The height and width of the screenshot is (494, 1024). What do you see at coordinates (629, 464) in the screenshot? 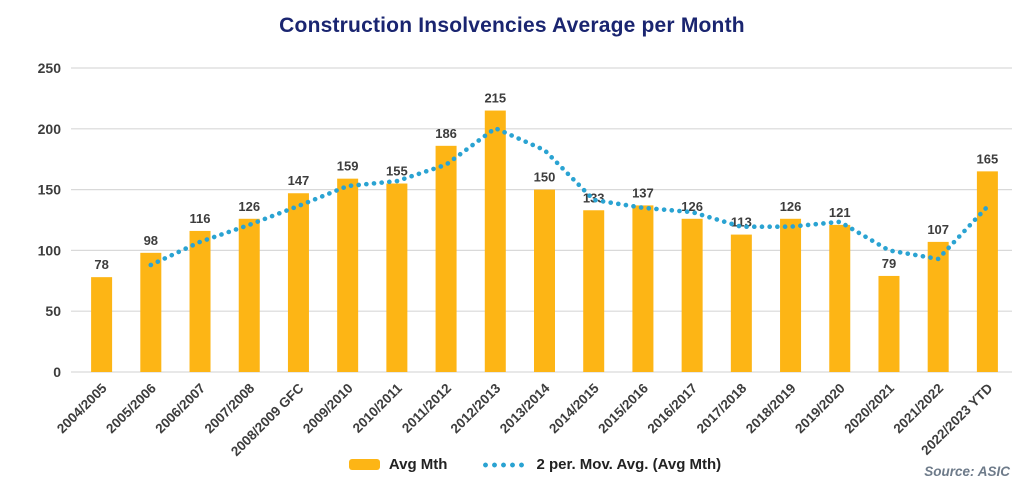
I see `legend-label-moving-average: 2 per. Mov. Avg. (Avg Mth)` at bounding box center [629, 464].